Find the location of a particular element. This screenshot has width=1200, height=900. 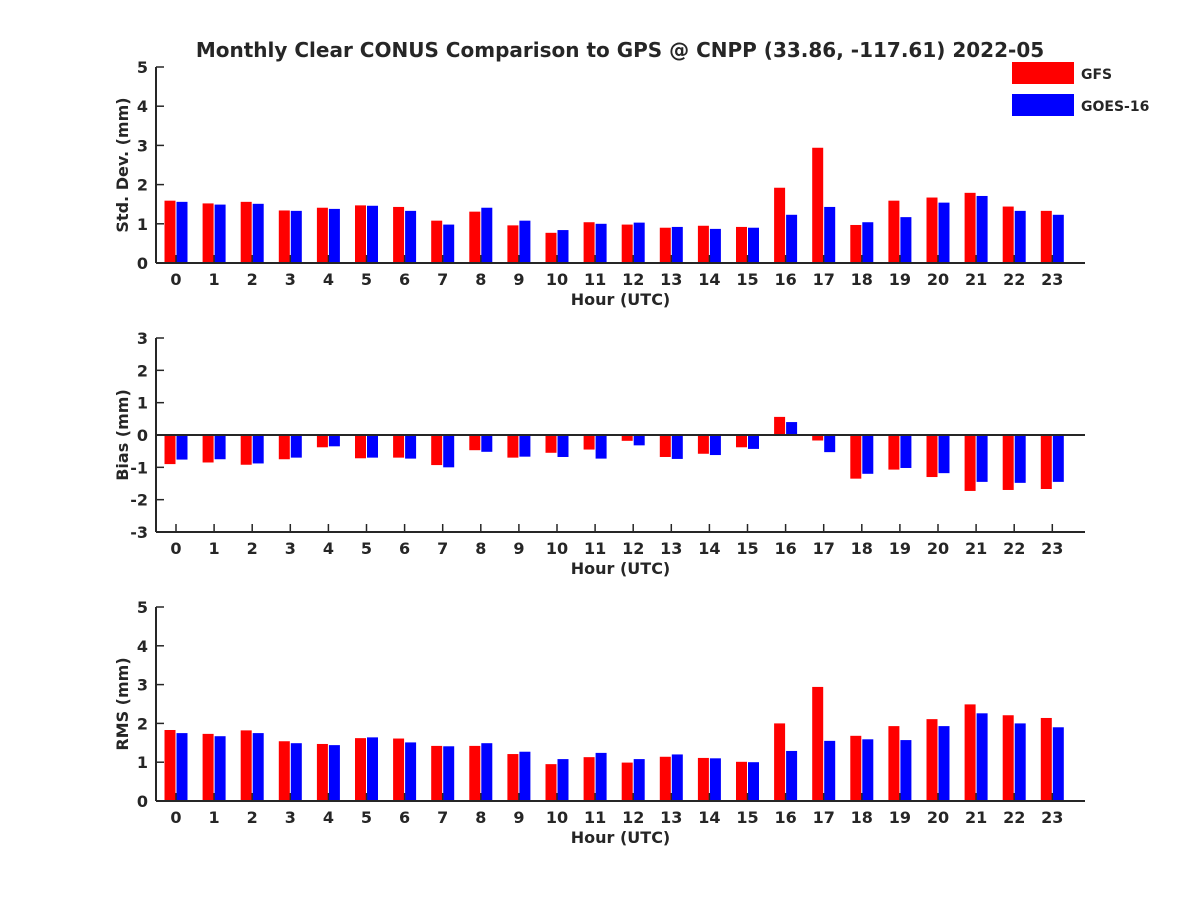

rms-xtick-label: 12 is located at coordinates (633, 817).